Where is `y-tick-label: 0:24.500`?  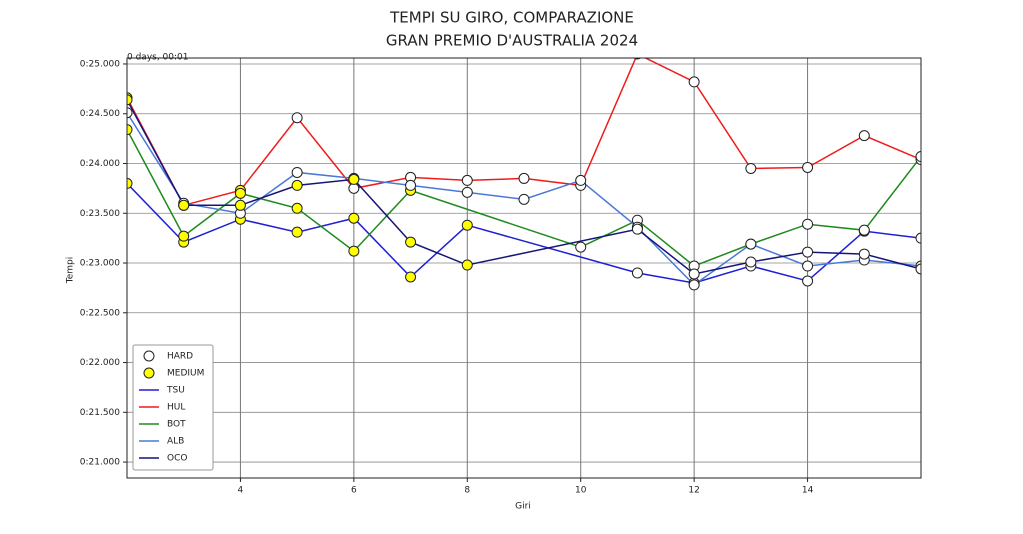 y-tick-label: 0:24.500 is located at coordinates (100, 114).